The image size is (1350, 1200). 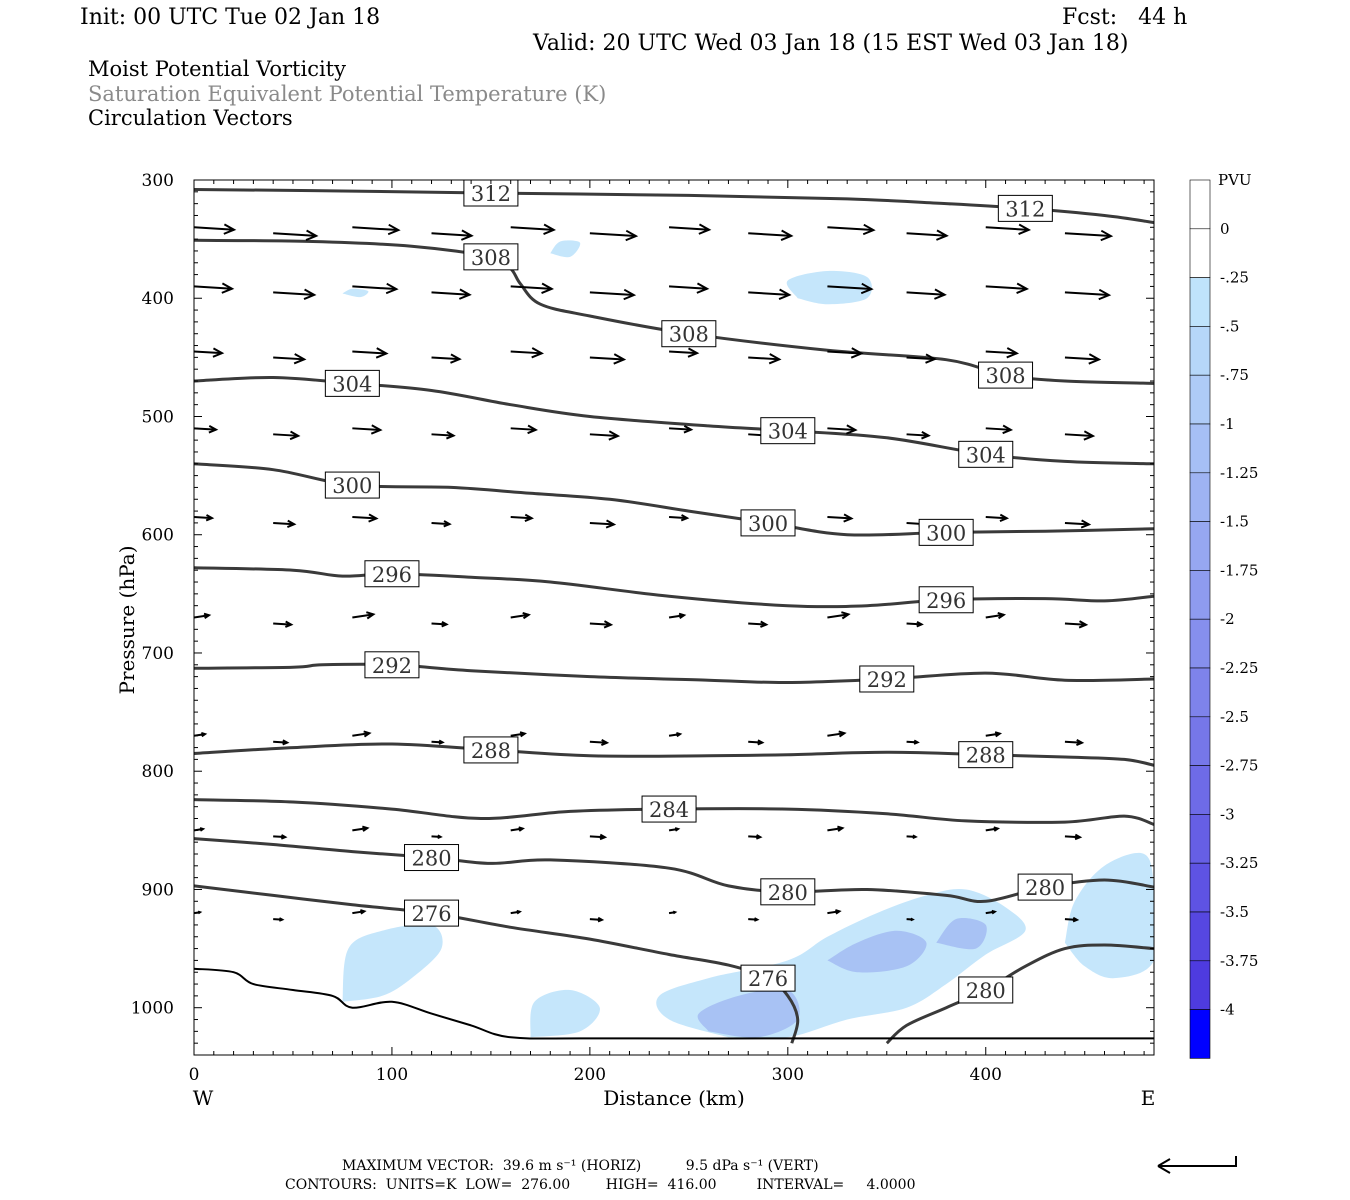 I want to click on contour-label: 304, so click(x=788, y=432).